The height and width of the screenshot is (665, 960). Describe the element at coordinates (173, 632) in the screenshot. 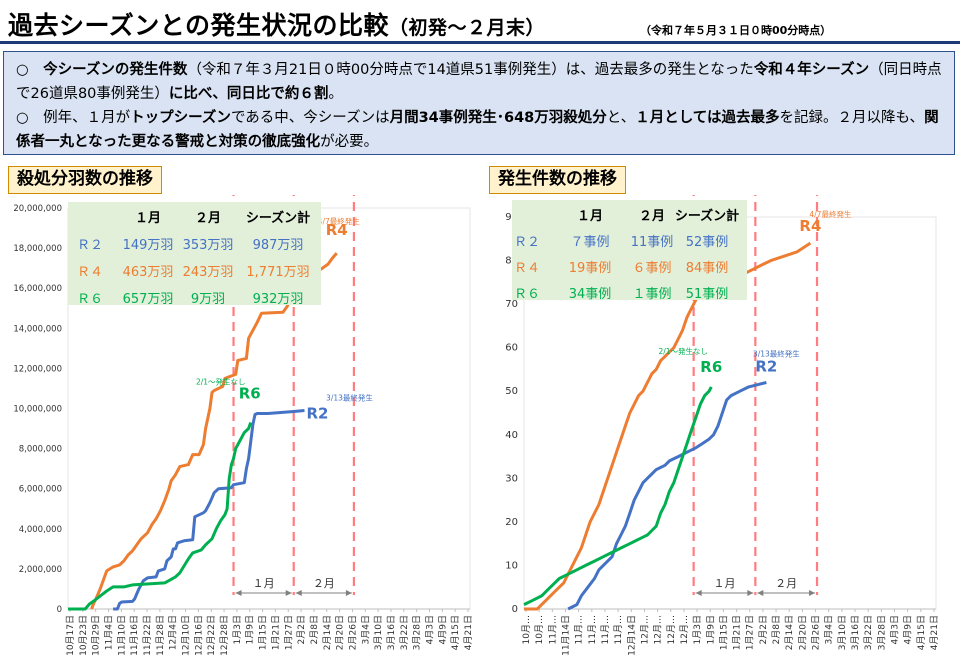

I see `x-tick-label: 12月4日` at that location.